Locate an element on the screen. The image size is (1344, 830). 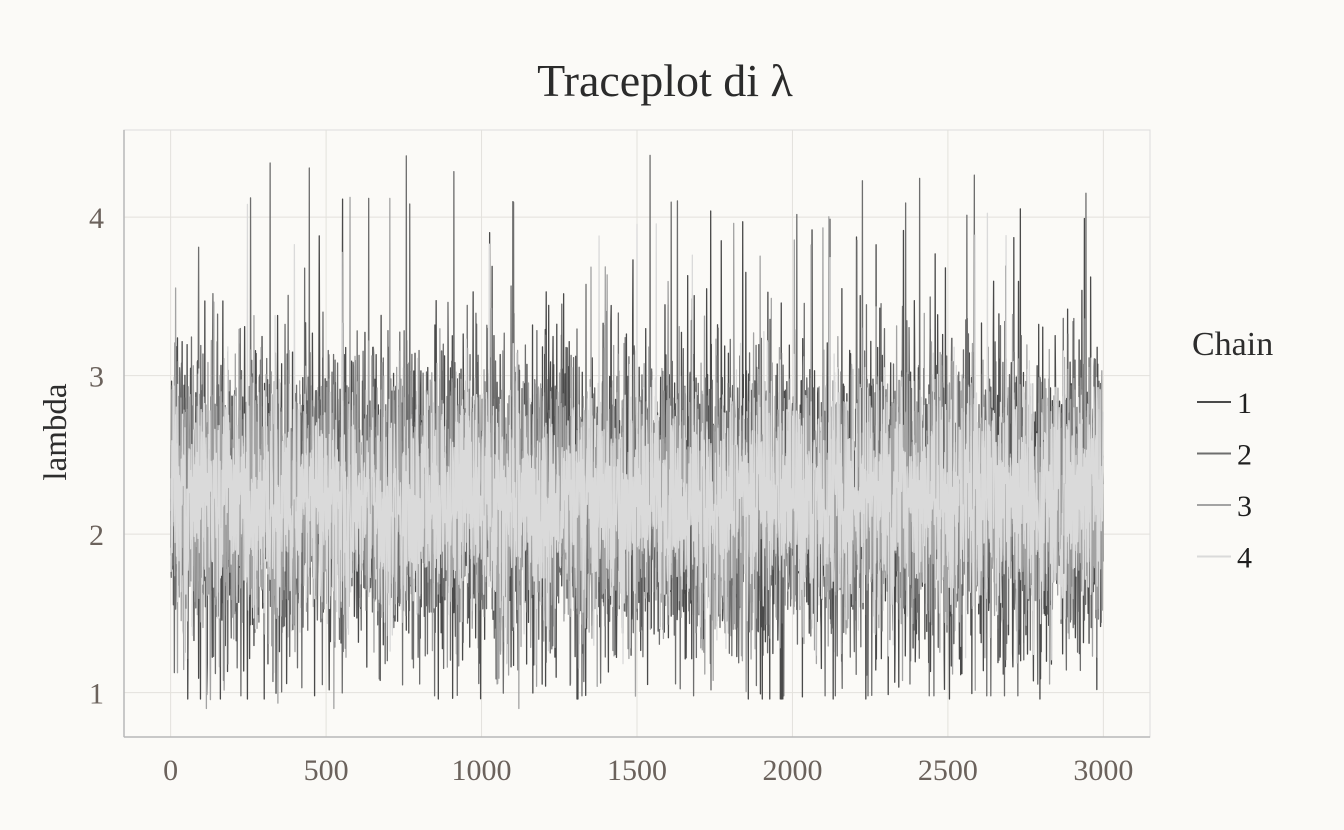
x-tick-label: 1000 is located at coordinates (482, 770).